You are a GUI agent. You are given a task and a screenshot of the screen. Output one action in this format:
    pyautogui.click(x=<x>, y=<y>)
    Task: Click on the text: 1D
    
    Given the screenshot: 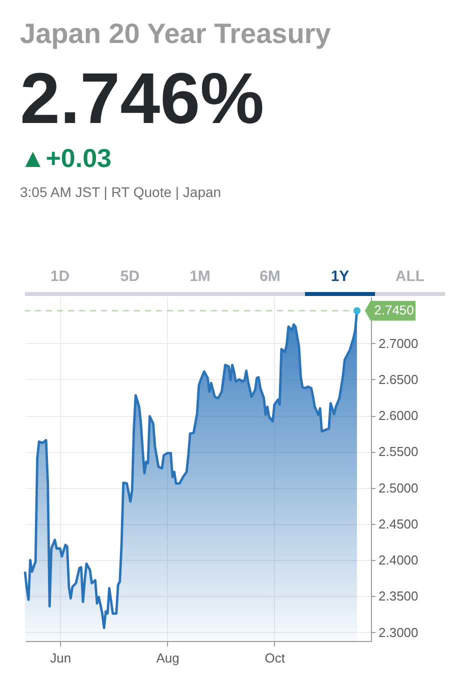 What is the action you would take?
    pyautogui.click(x=60, y=276)
    